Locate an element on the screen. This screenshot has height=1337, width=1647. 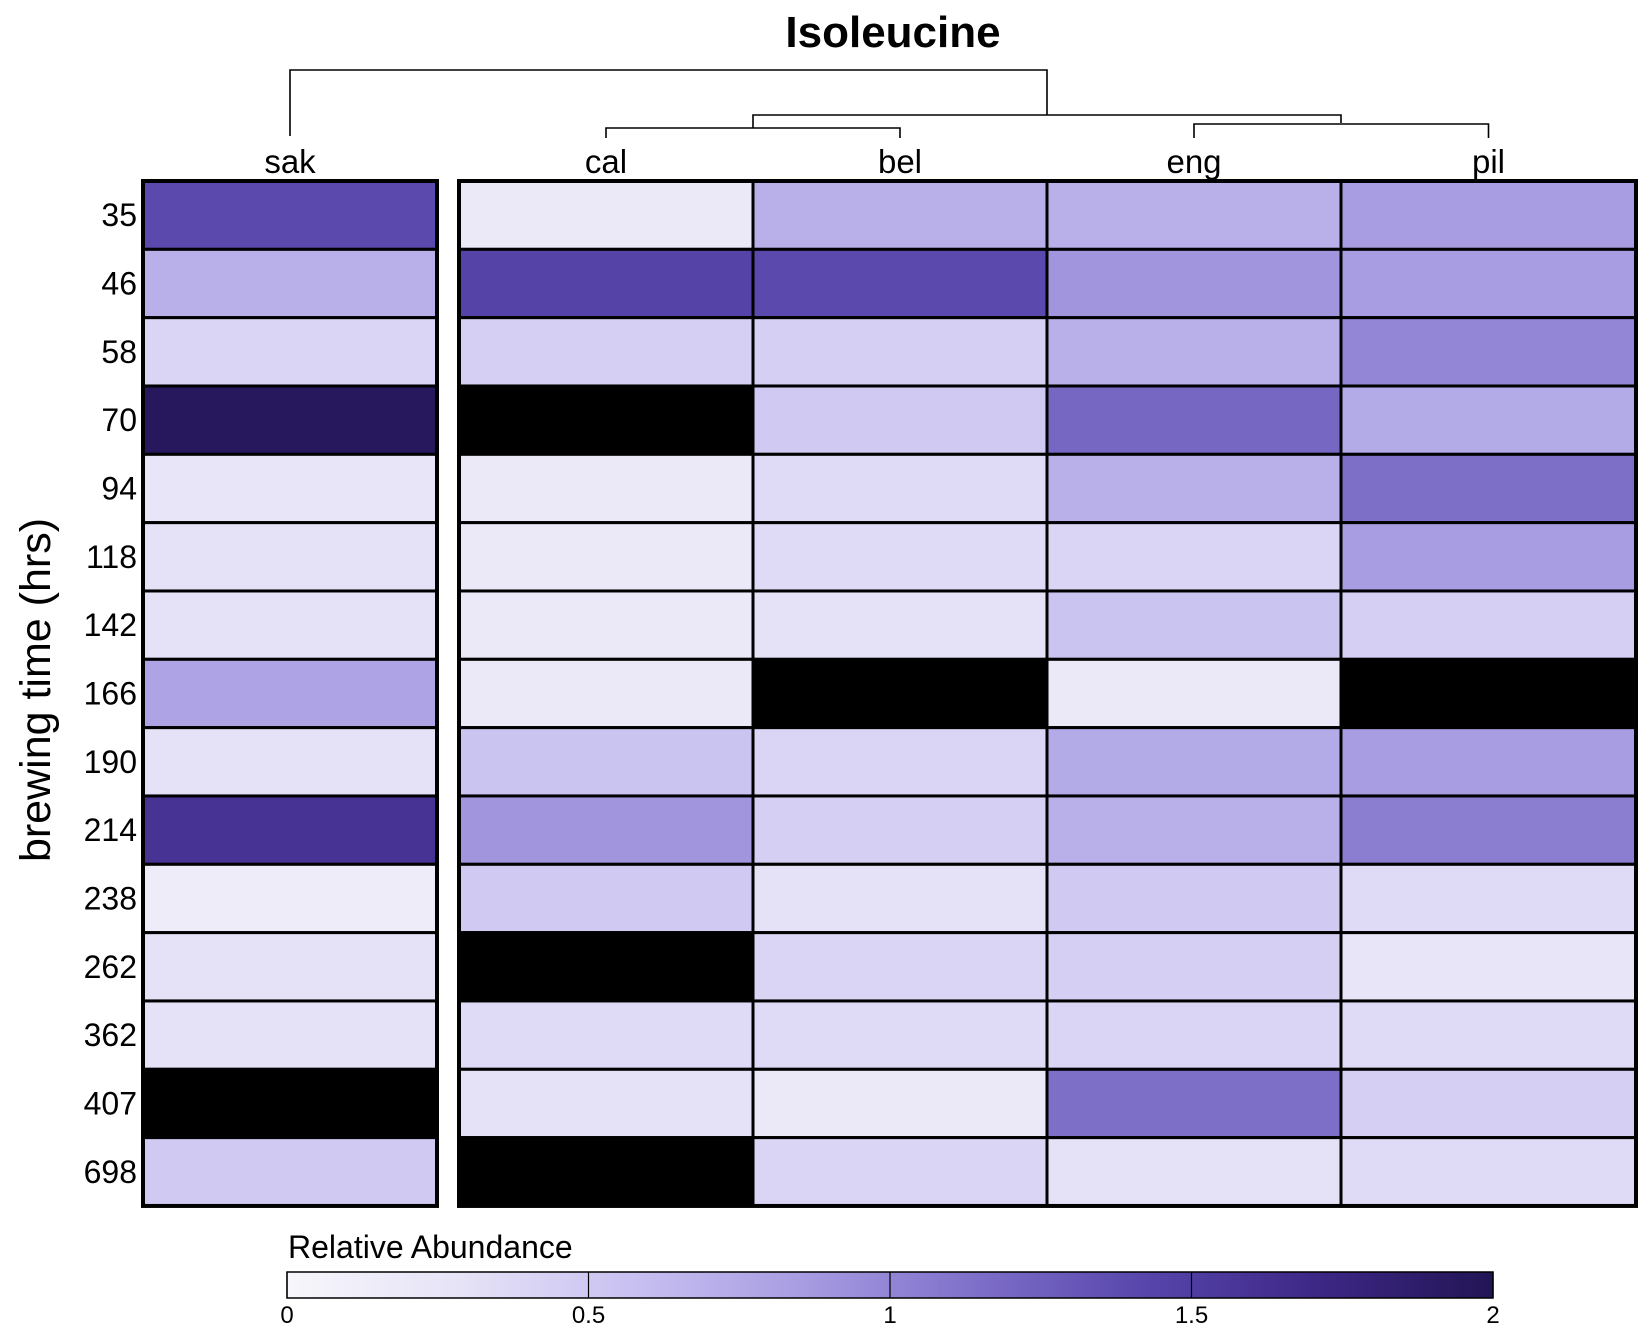
column-dendrogram is located at coordinates (889, 103).